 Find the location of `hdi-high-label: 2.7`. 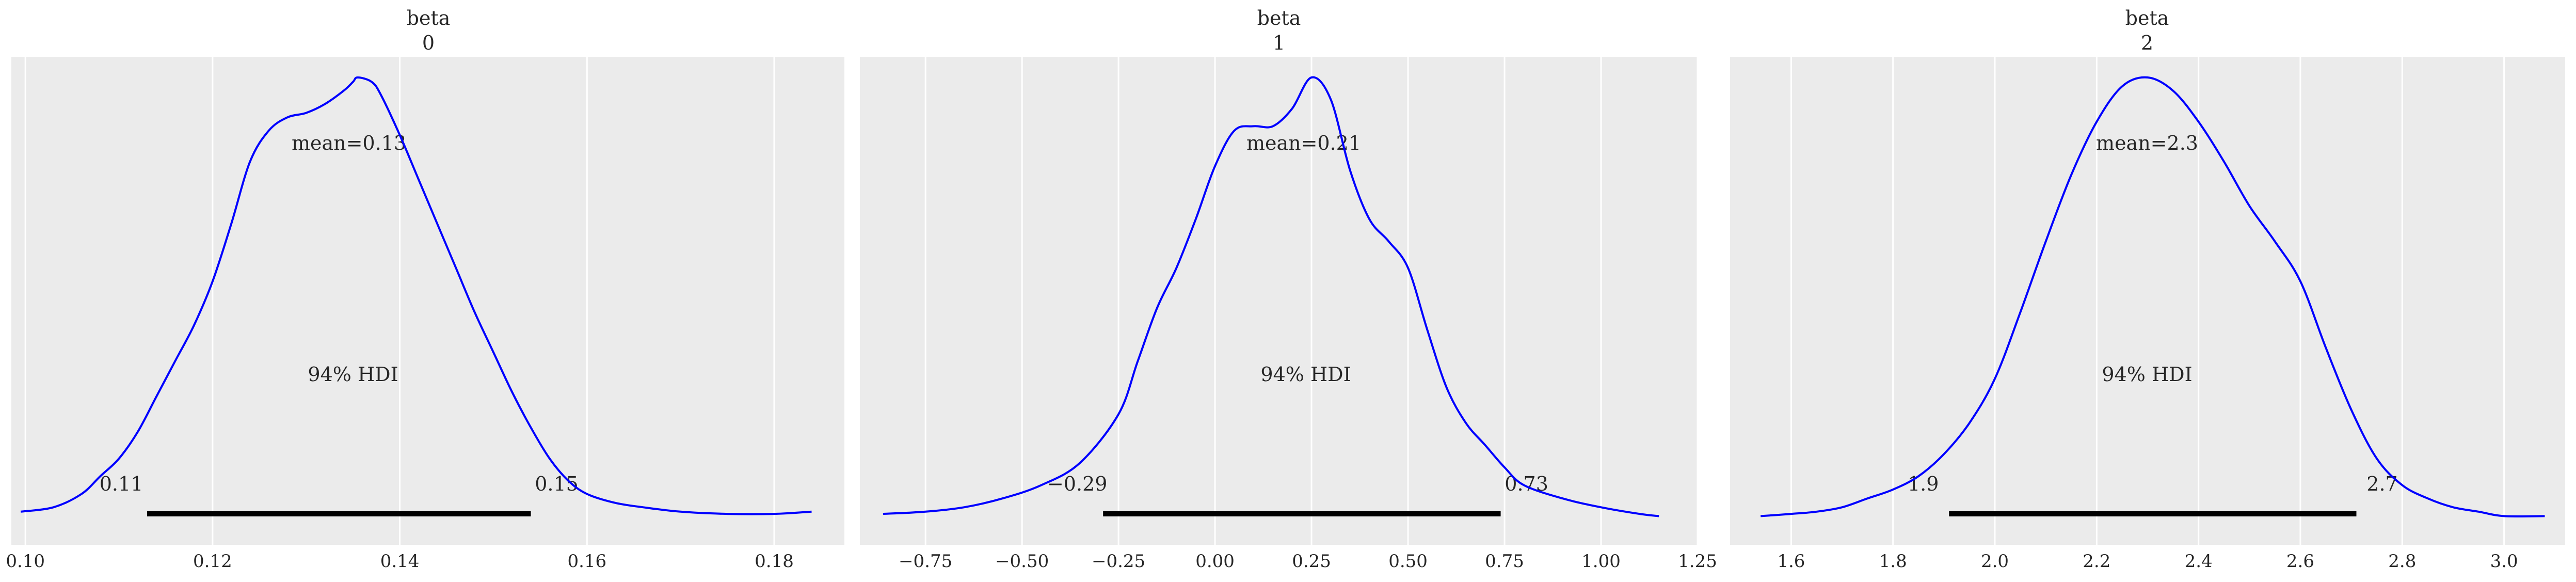

hdi-high-label: 2.7 is located at coordinates (2381, 484).